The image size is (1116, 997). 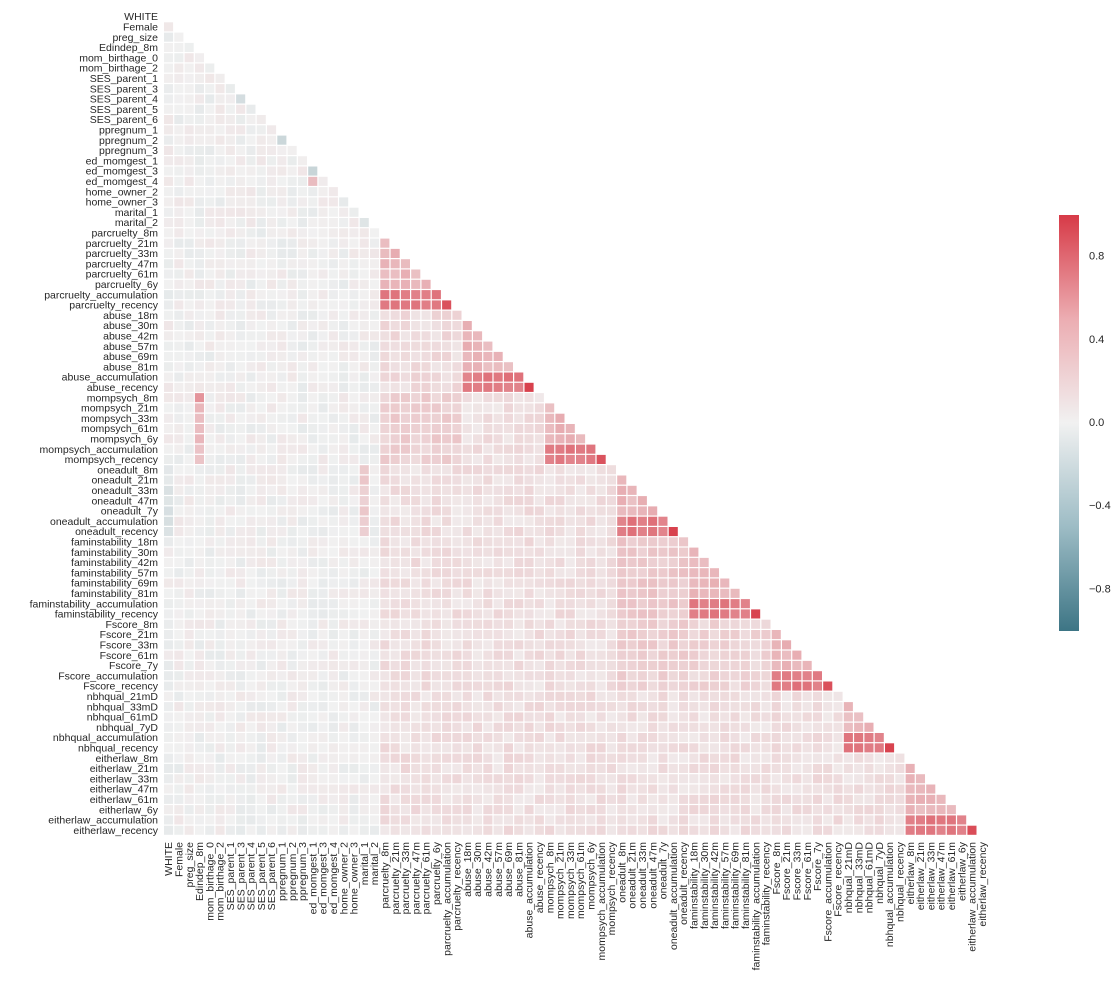 I want to click on y-tick-label: SES_parent_1, so click(x=124, y=79).